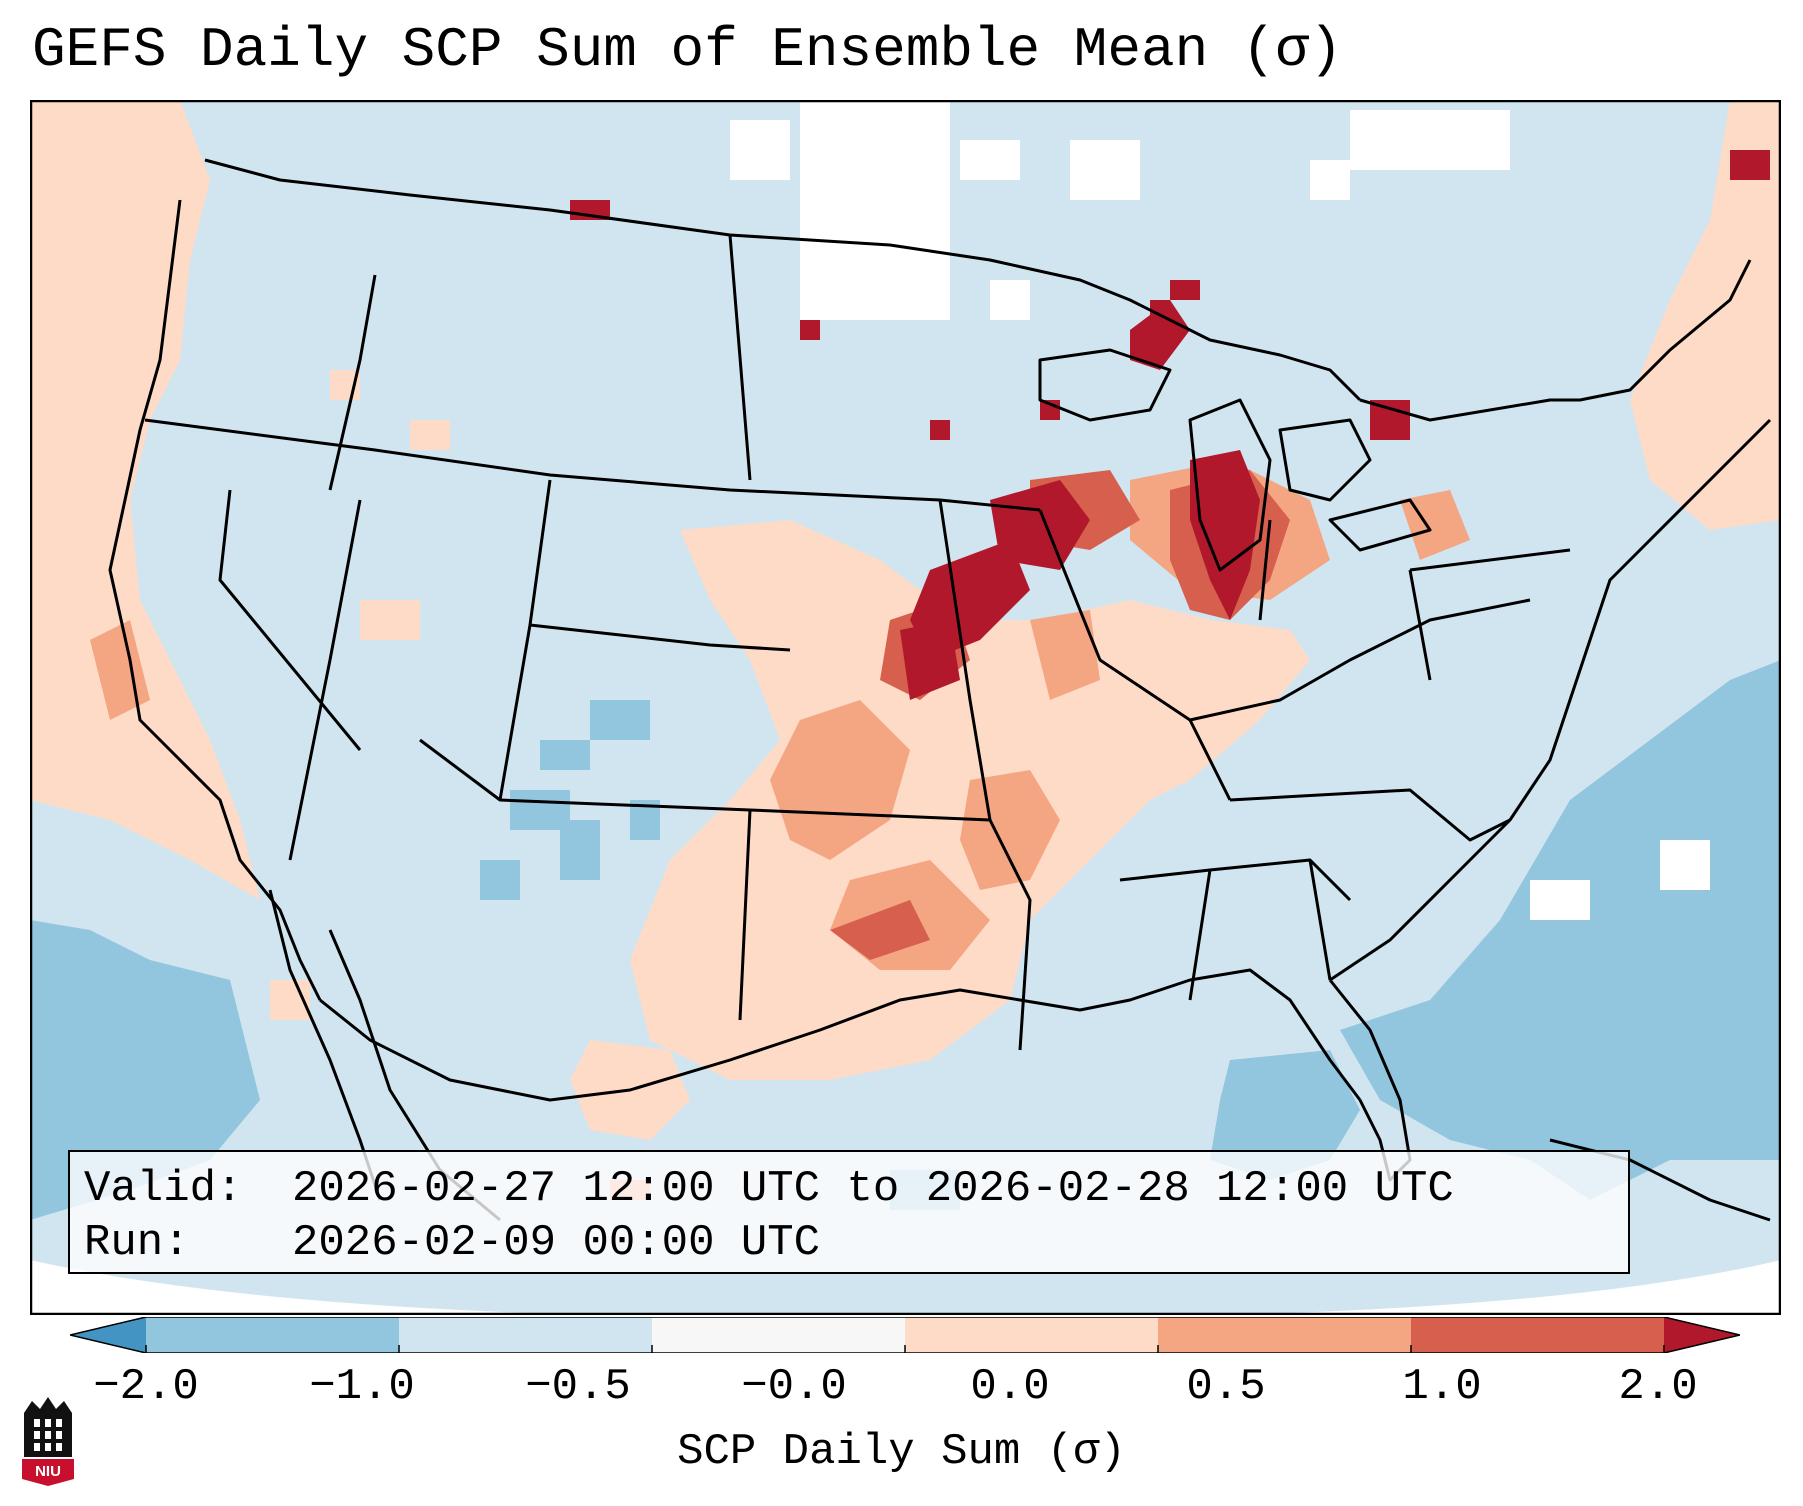  I want to click on atlantic-coast, so click(1550, 700).